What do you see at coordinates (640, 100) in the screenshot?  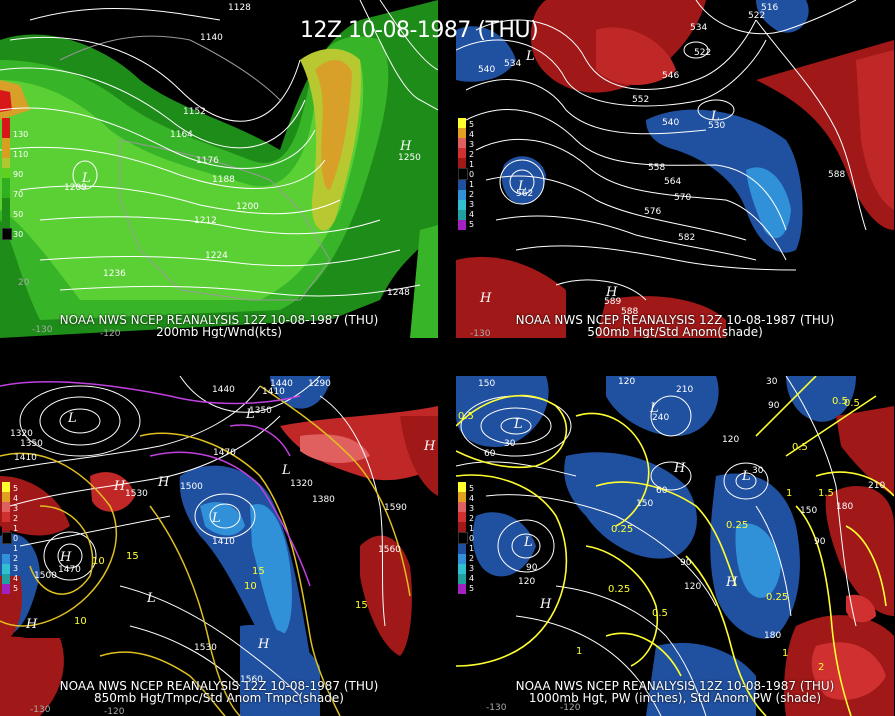 I see `contour-label: 552` at bounding box center [640, 100].